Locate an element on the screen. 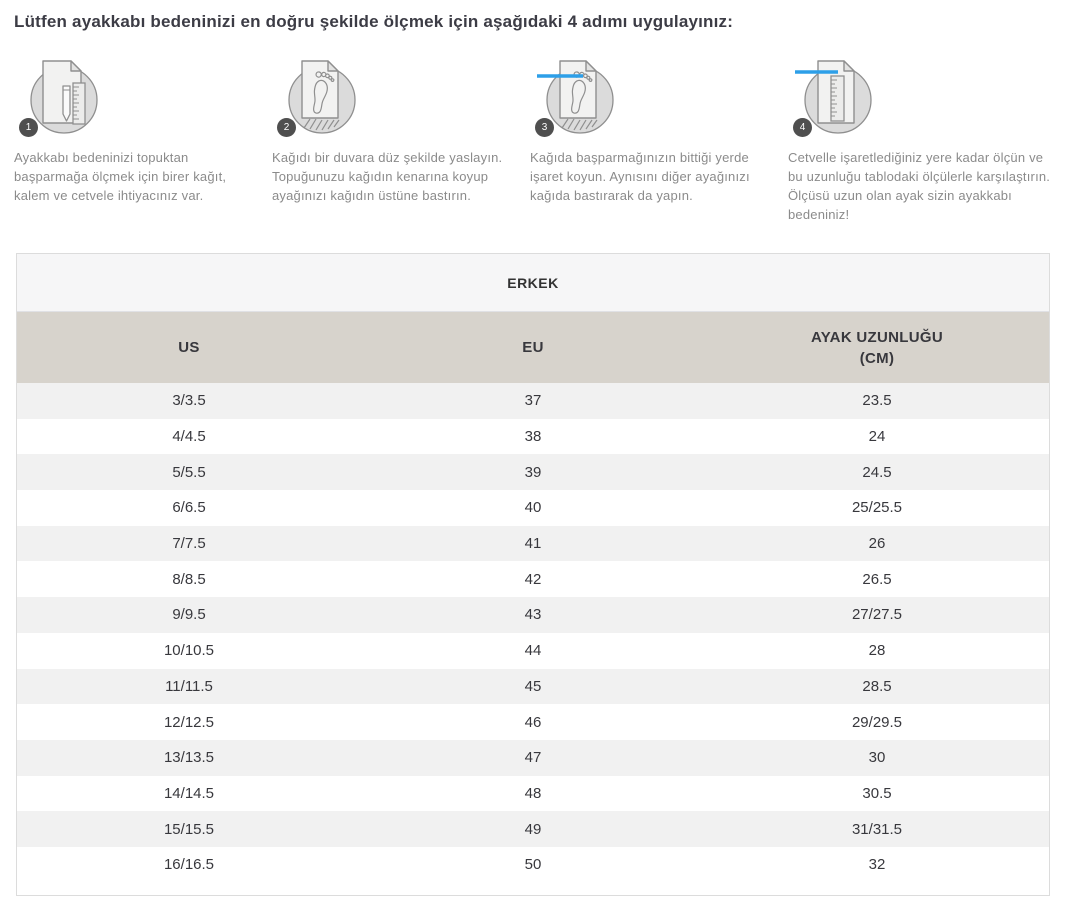  foot-length-cell: 31/31.5 is located at coordinates (877, 829).